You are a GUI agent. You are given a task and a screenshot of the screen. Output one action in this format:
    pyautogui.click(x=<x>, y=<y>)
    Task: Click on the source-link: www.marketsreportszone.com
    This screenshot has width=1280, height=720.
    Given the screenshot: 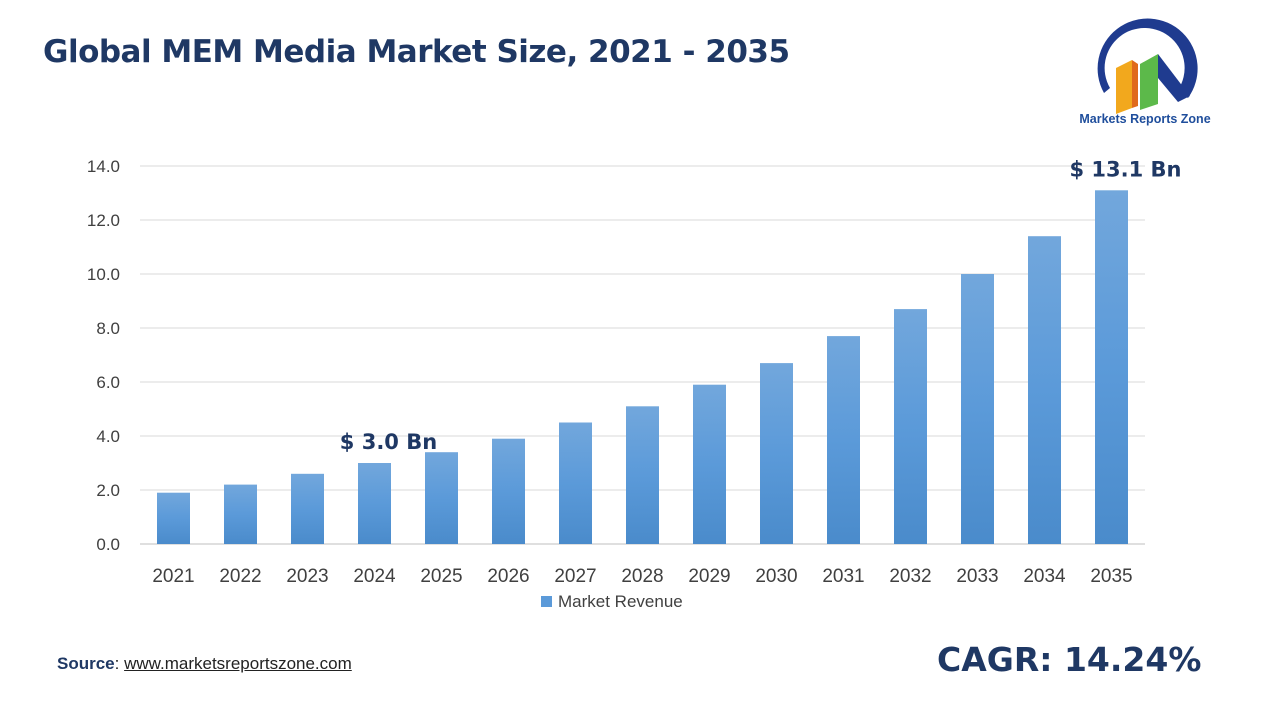 What is the action you would take?
    pyautogui.click(x=238, y=663)
    